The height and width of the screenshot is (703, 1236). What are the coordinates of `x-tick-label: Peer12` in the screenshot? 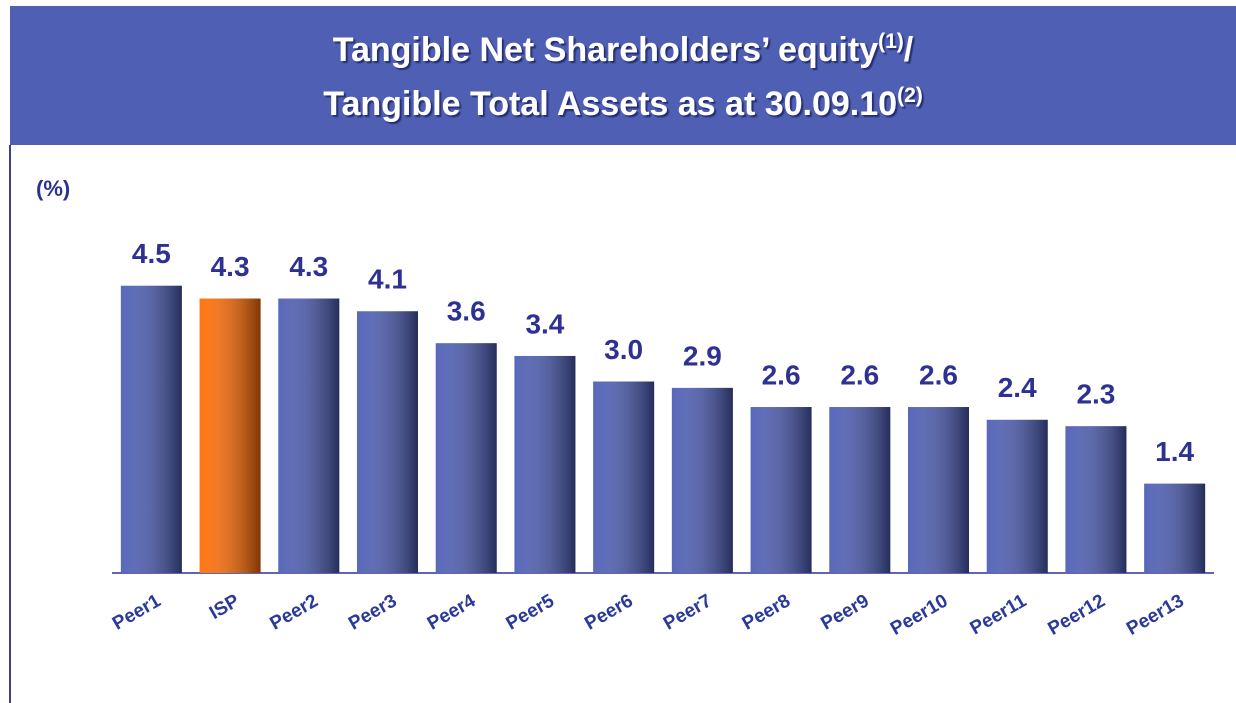 It's located at (1076, 614).